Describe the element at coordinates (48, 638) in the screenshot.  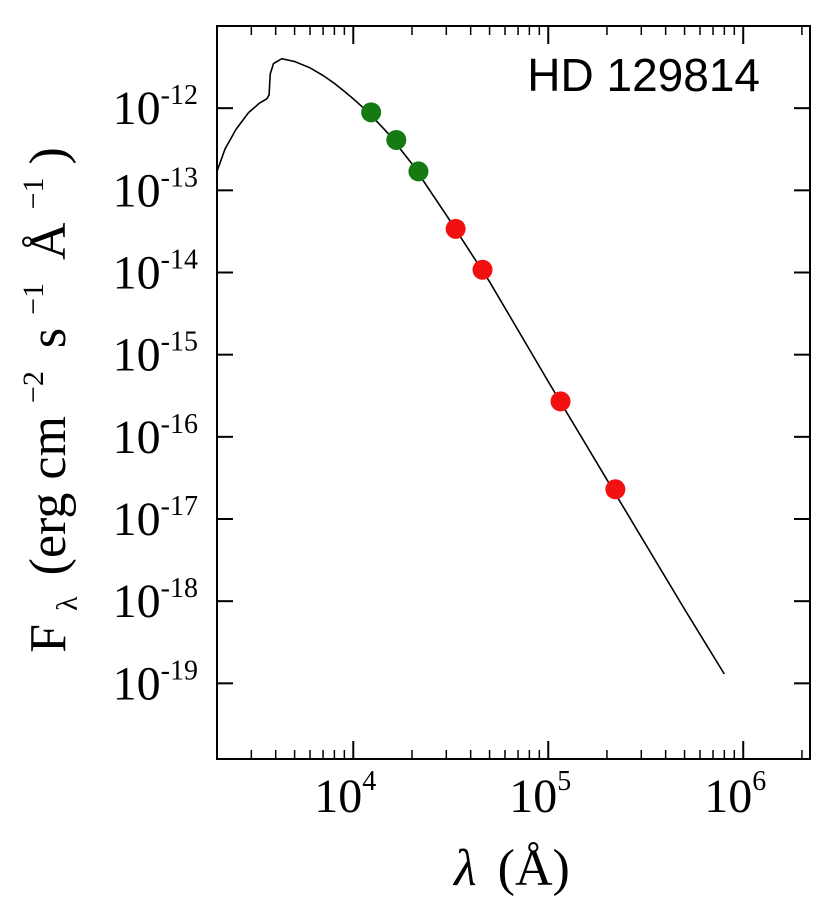
I see `y-axis-symbol: F` at that location.